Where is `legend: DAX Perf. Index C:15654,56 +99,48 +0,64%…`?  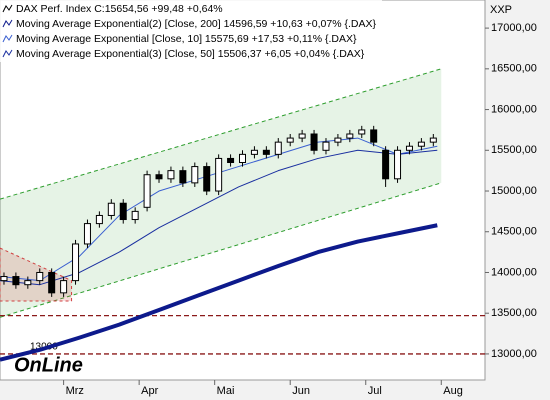 legend: DAX Perf. Index C:15654,56 +99,48 +0,64%… is located at coordinates (191, 31).